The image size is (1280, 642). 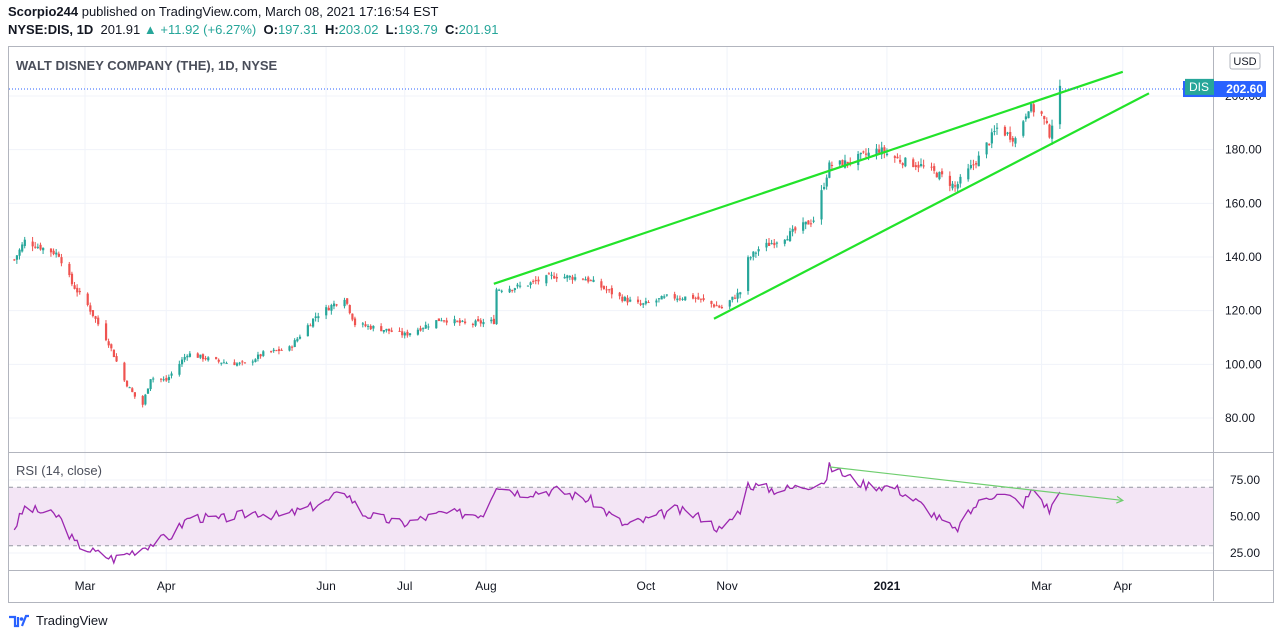 What do you see at coordinates (887, 586) in the screenshot?
I see `time-tick-label: 2021` at bounding box center [887, 586].